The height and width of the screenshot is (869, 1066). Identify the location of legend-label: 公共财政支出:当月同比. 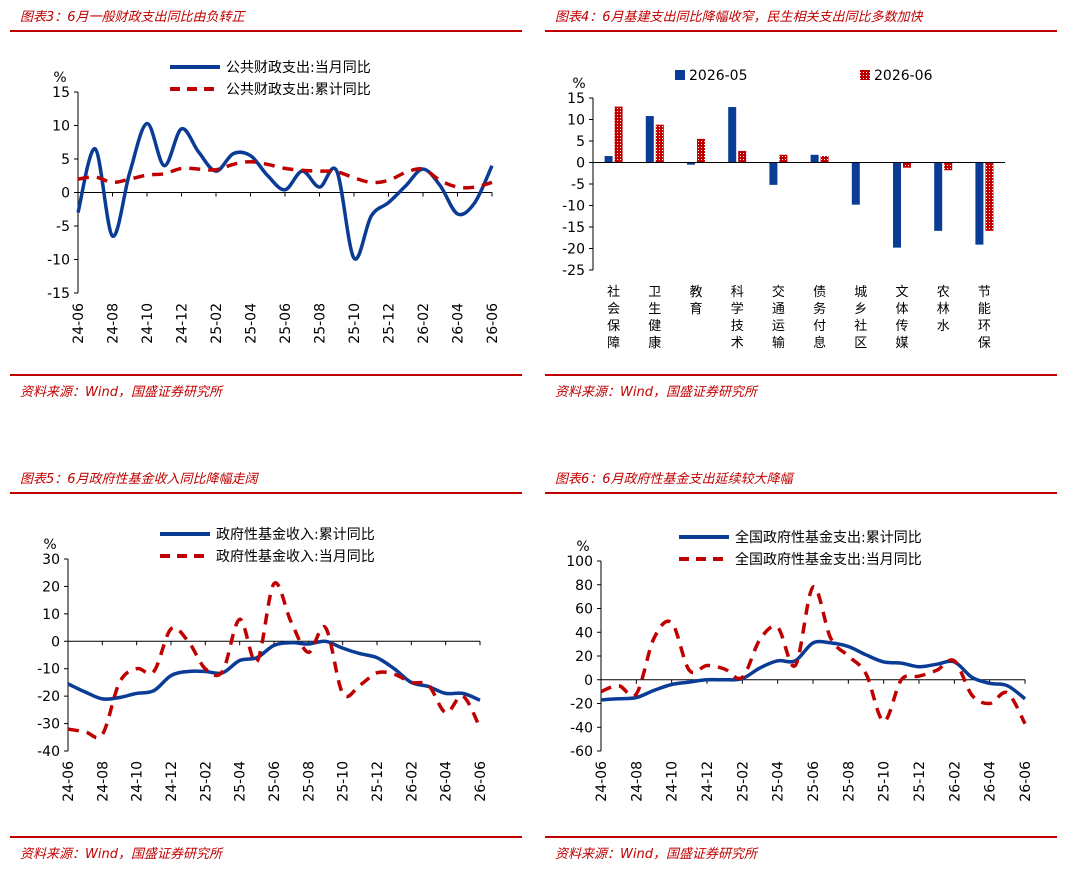
(298, 68).